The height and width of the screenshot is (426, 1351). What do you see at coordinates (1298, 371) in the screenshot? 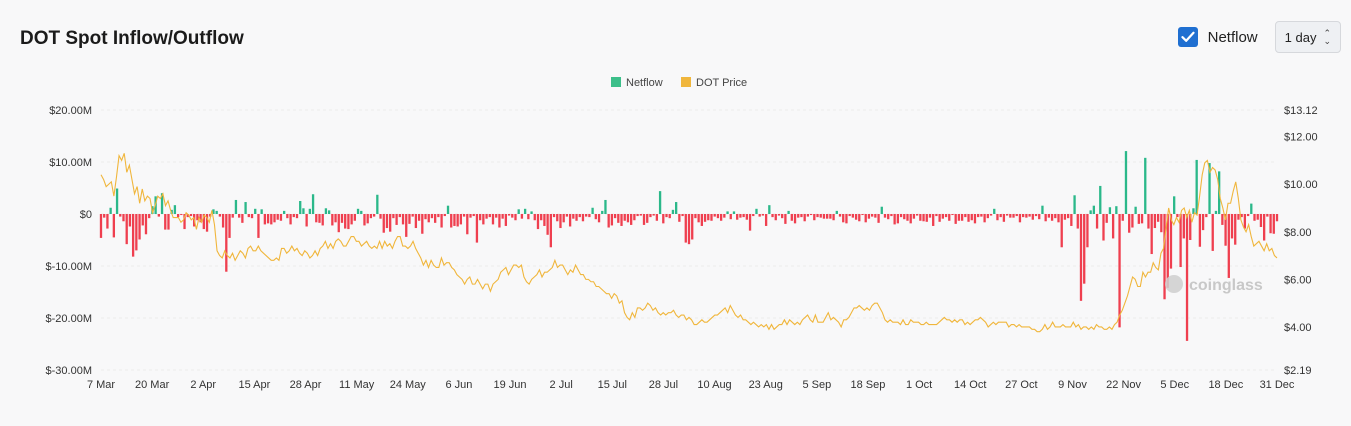
I see `y-right-tick-label: $2.19` at bounding box center [1298, 371].